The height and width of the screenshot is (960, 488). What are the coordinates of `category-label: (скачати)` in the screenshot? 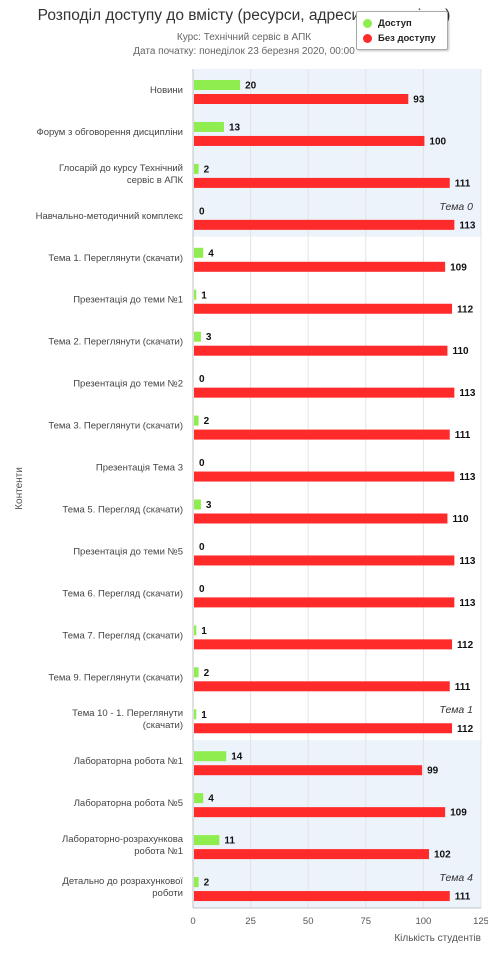 It's located at (163, 725).